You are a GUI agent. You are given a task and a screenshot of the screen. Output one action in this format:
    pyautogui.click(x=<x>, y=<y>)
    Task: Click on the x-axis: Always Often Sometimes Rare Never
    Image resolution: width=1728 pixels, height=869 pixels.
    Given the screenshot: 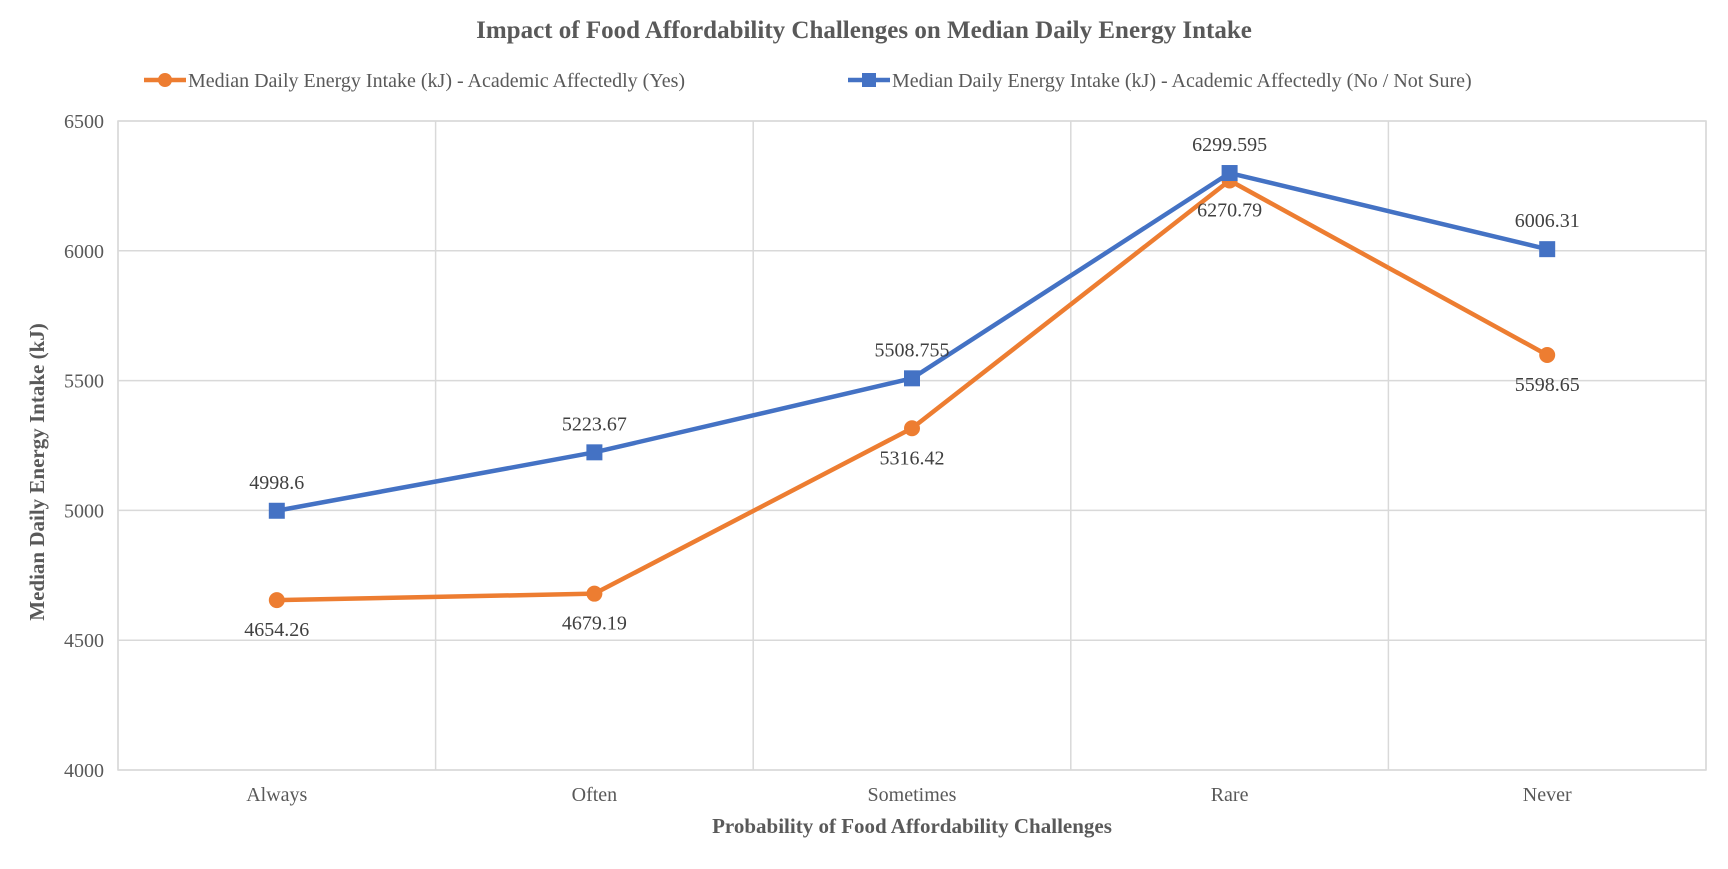 What is the action you would take?
    pyautogui.click(x=909, y=795)
    